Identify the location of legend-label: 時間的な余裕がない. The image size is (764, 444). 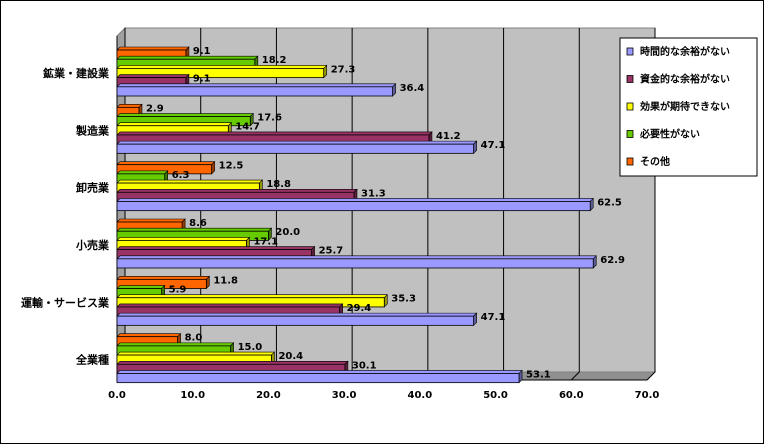
(685, 51).